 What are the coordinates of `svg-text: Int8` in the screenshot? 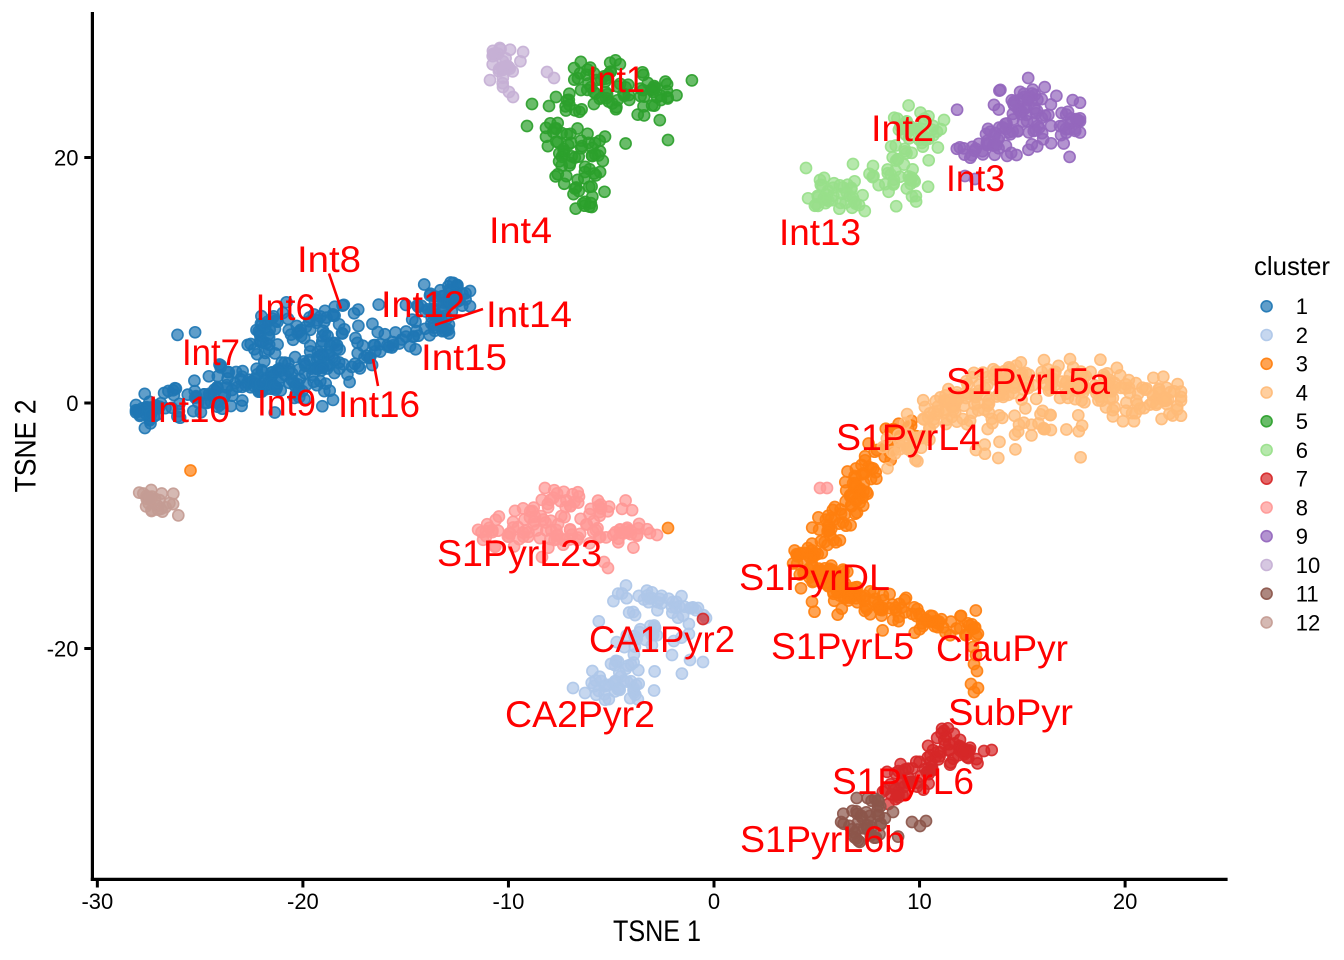 It's located at (329, 259).